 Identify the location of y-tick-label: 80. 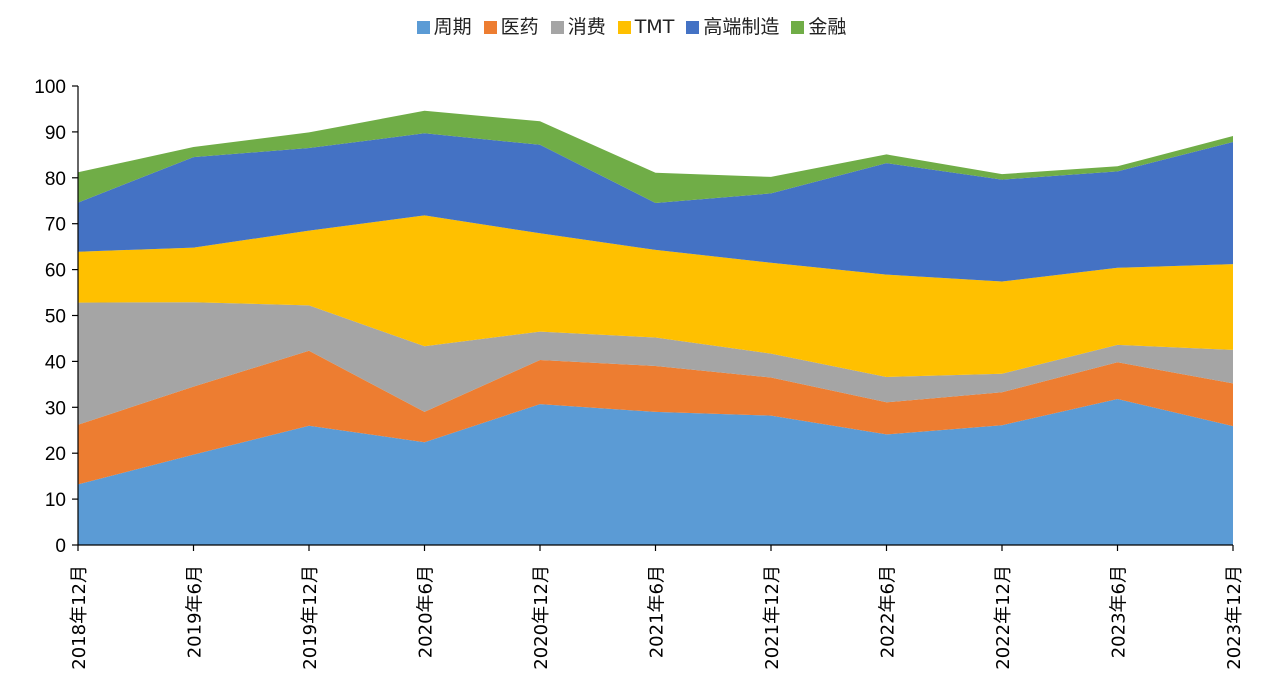
(55, 179).